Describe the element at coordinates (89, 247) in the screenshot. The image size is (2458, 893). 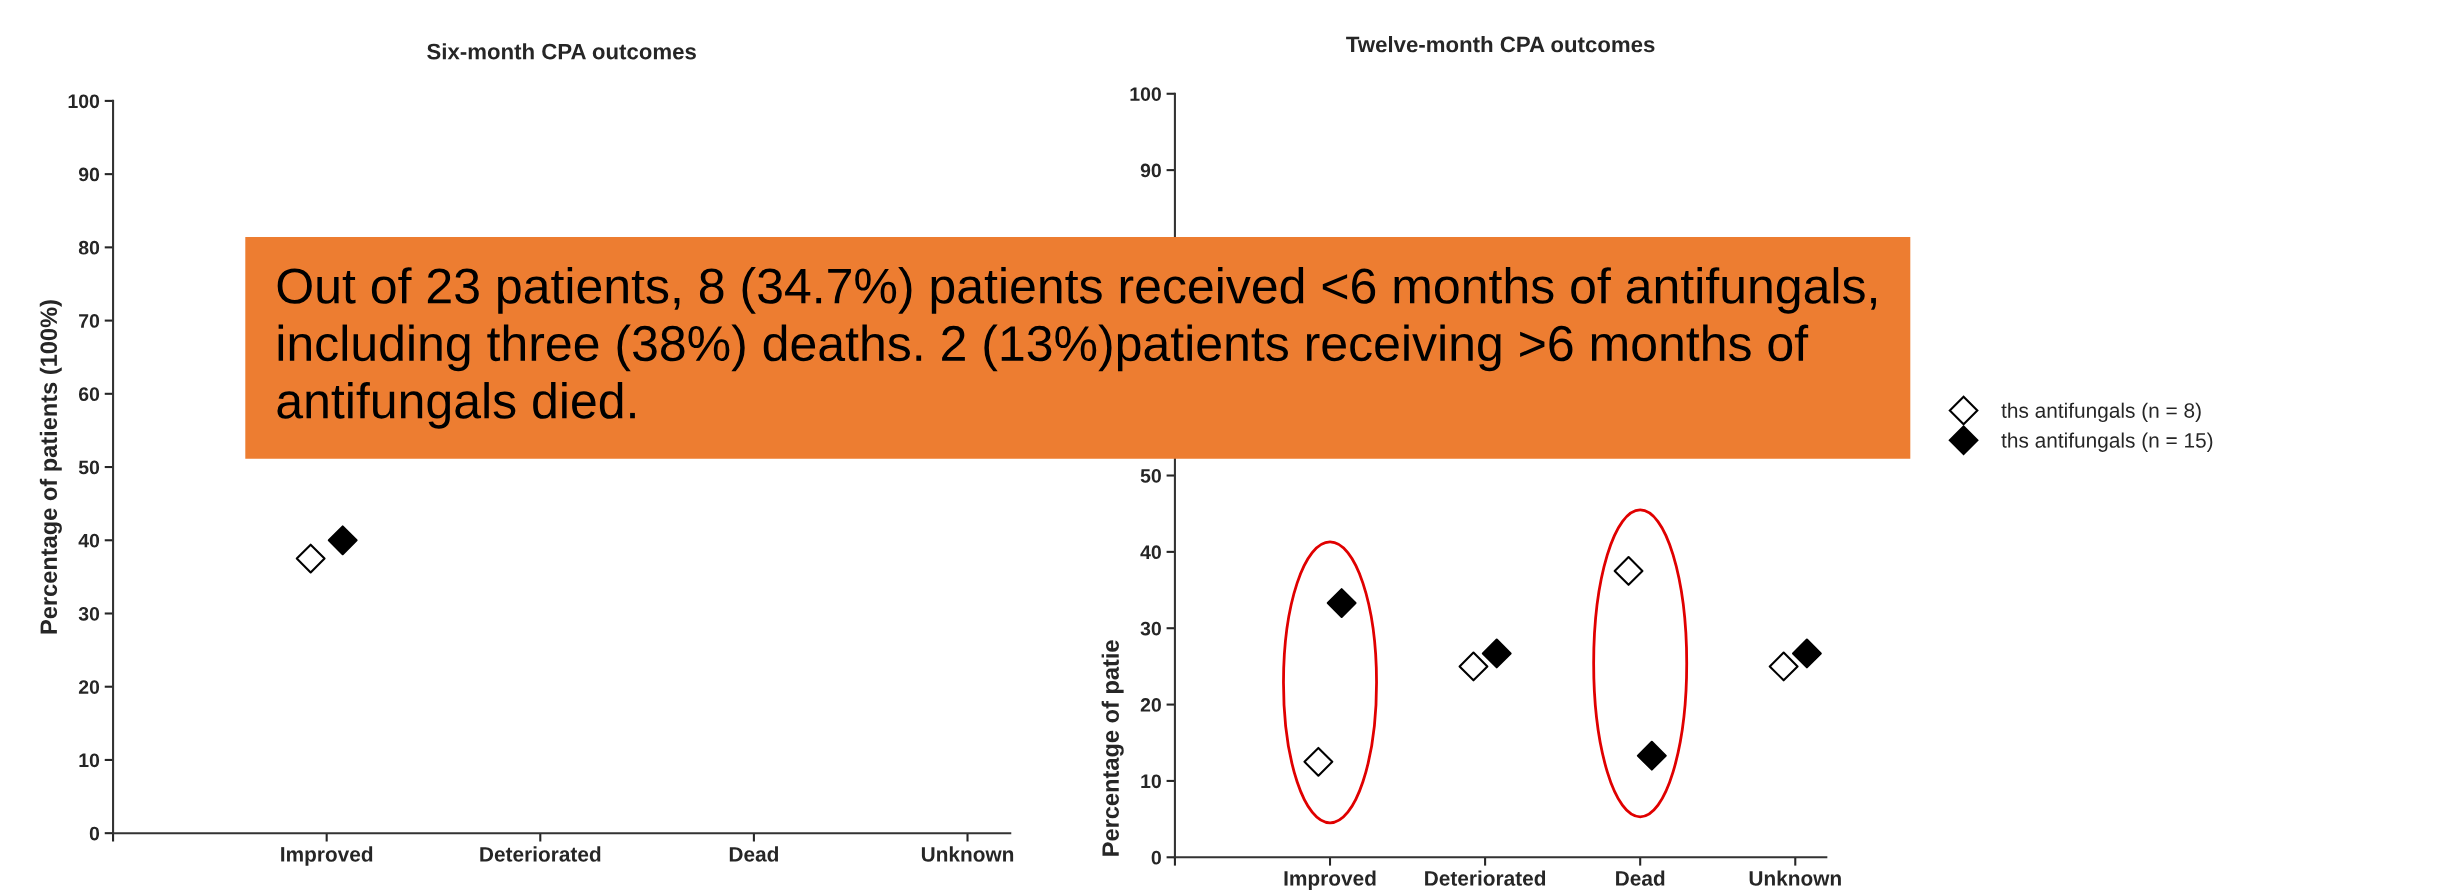
I see `y-tick-label: 80` at that location.